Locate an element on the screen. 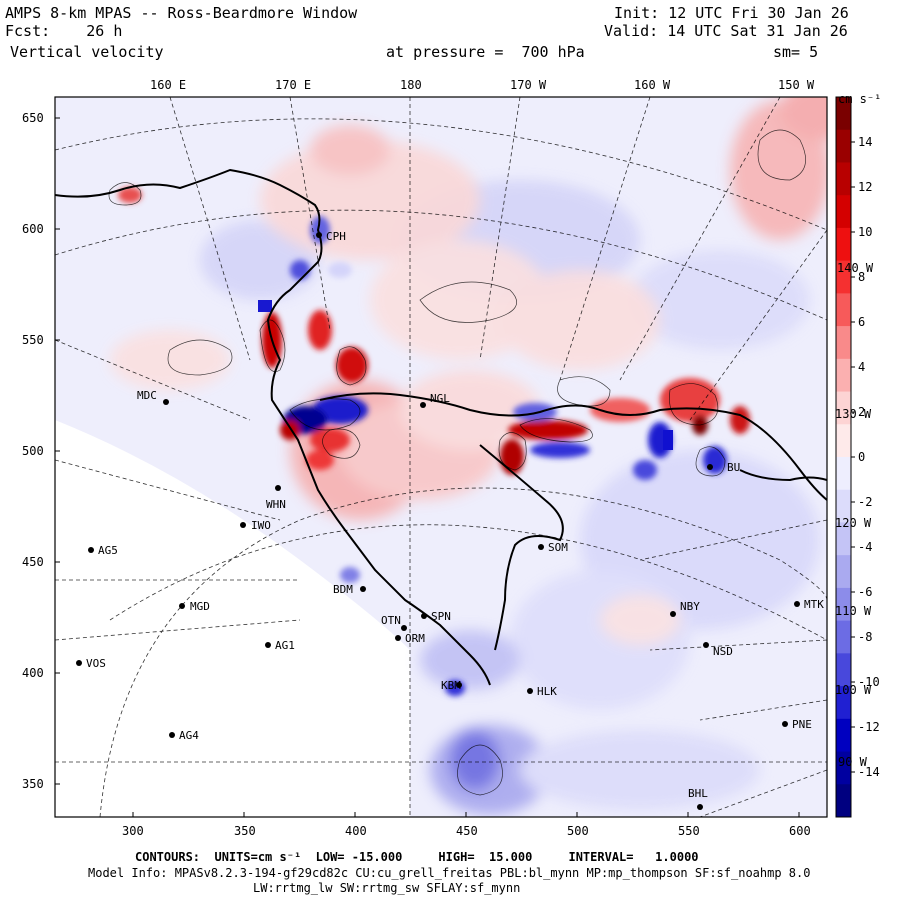 This screenshot has height=900, width=900. colorbar-label: 14 is located at coordinates (865, 142).